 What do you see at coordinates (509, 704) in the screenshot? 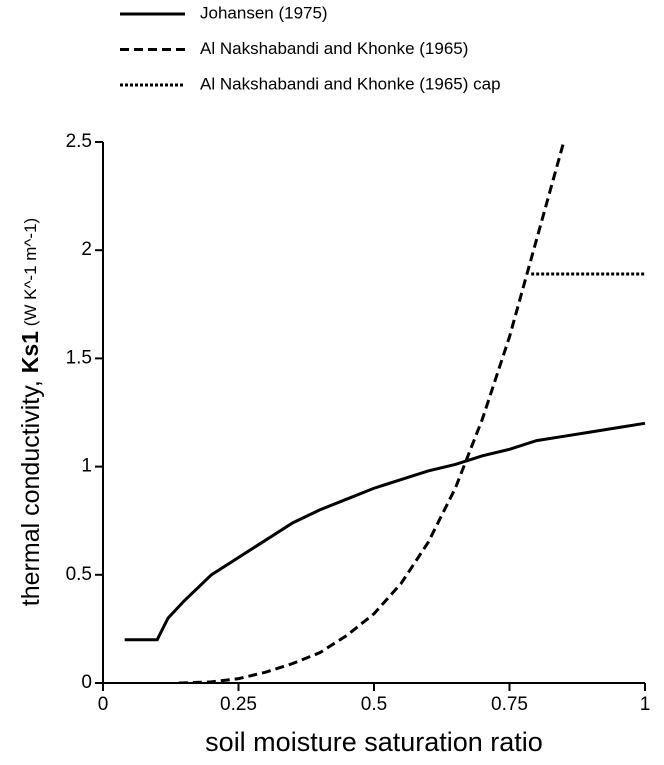
I see `x-tick-label: 0.75` at bounding box center [509, 704].